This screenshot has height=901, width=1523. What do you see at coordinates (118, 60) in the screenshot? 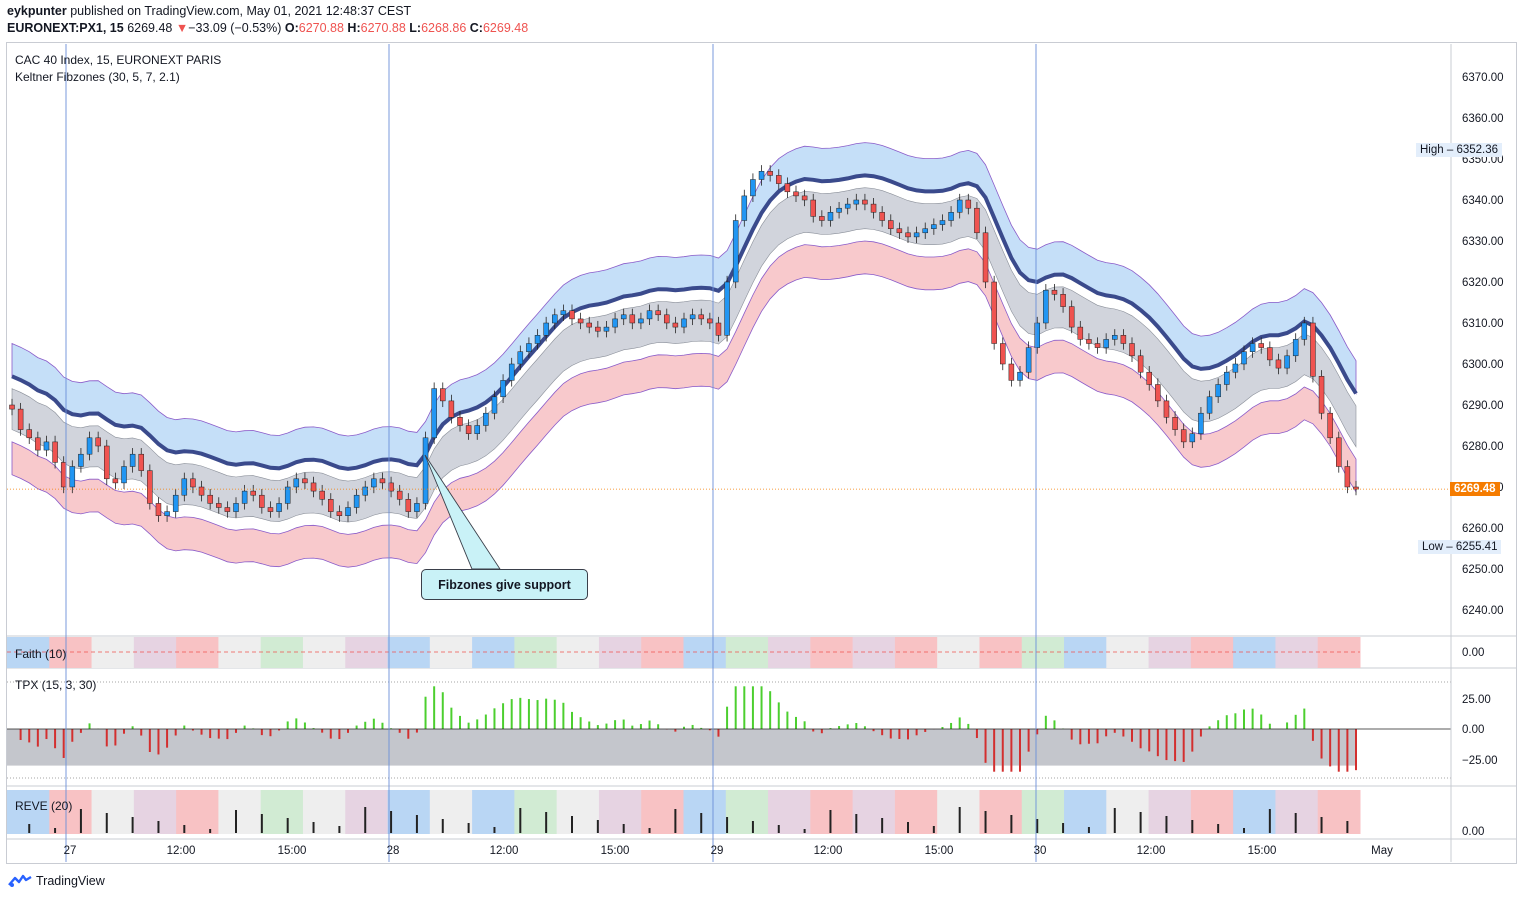
I see `legend-main: CAC 40 Index, 15, EURONEXT PARIS` at bounding box center [118, 60].